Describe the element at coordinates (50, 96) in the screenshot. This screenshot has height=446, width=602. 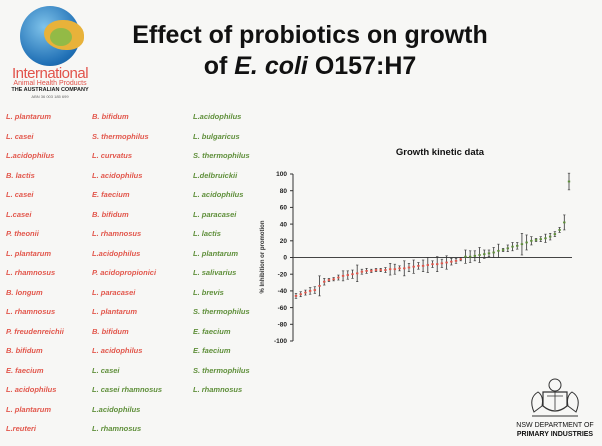
I see `logo-abn: ABN 36 003 185 699` at that location.